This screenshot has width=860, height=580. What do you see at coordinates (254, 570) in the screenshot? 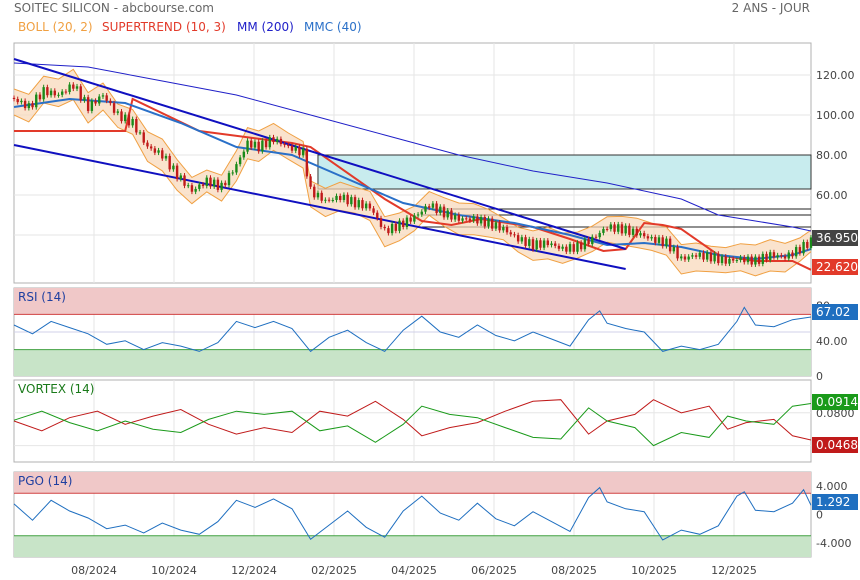
I see `x-tick-label: 12/2024` at bounding box center [254, 570].